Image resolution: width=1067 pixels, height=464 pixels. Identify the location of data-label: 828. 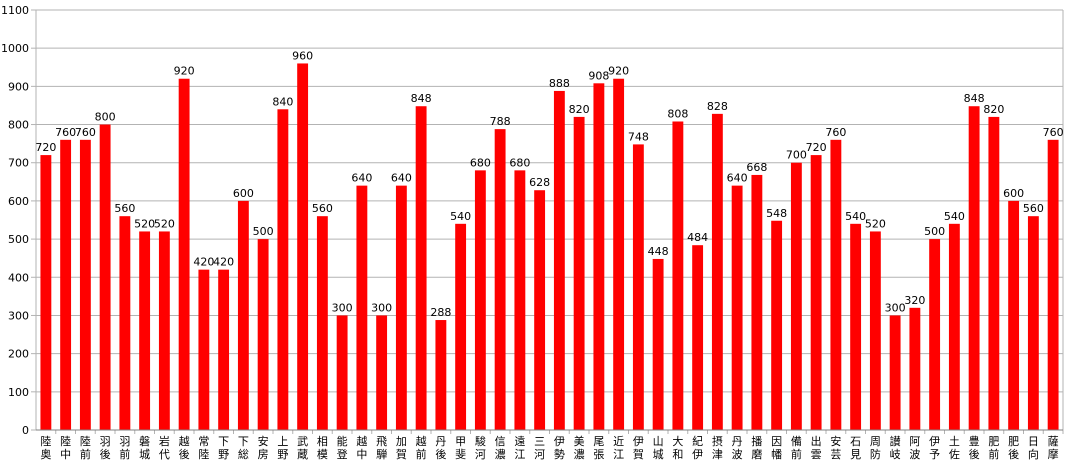
(717, 106).